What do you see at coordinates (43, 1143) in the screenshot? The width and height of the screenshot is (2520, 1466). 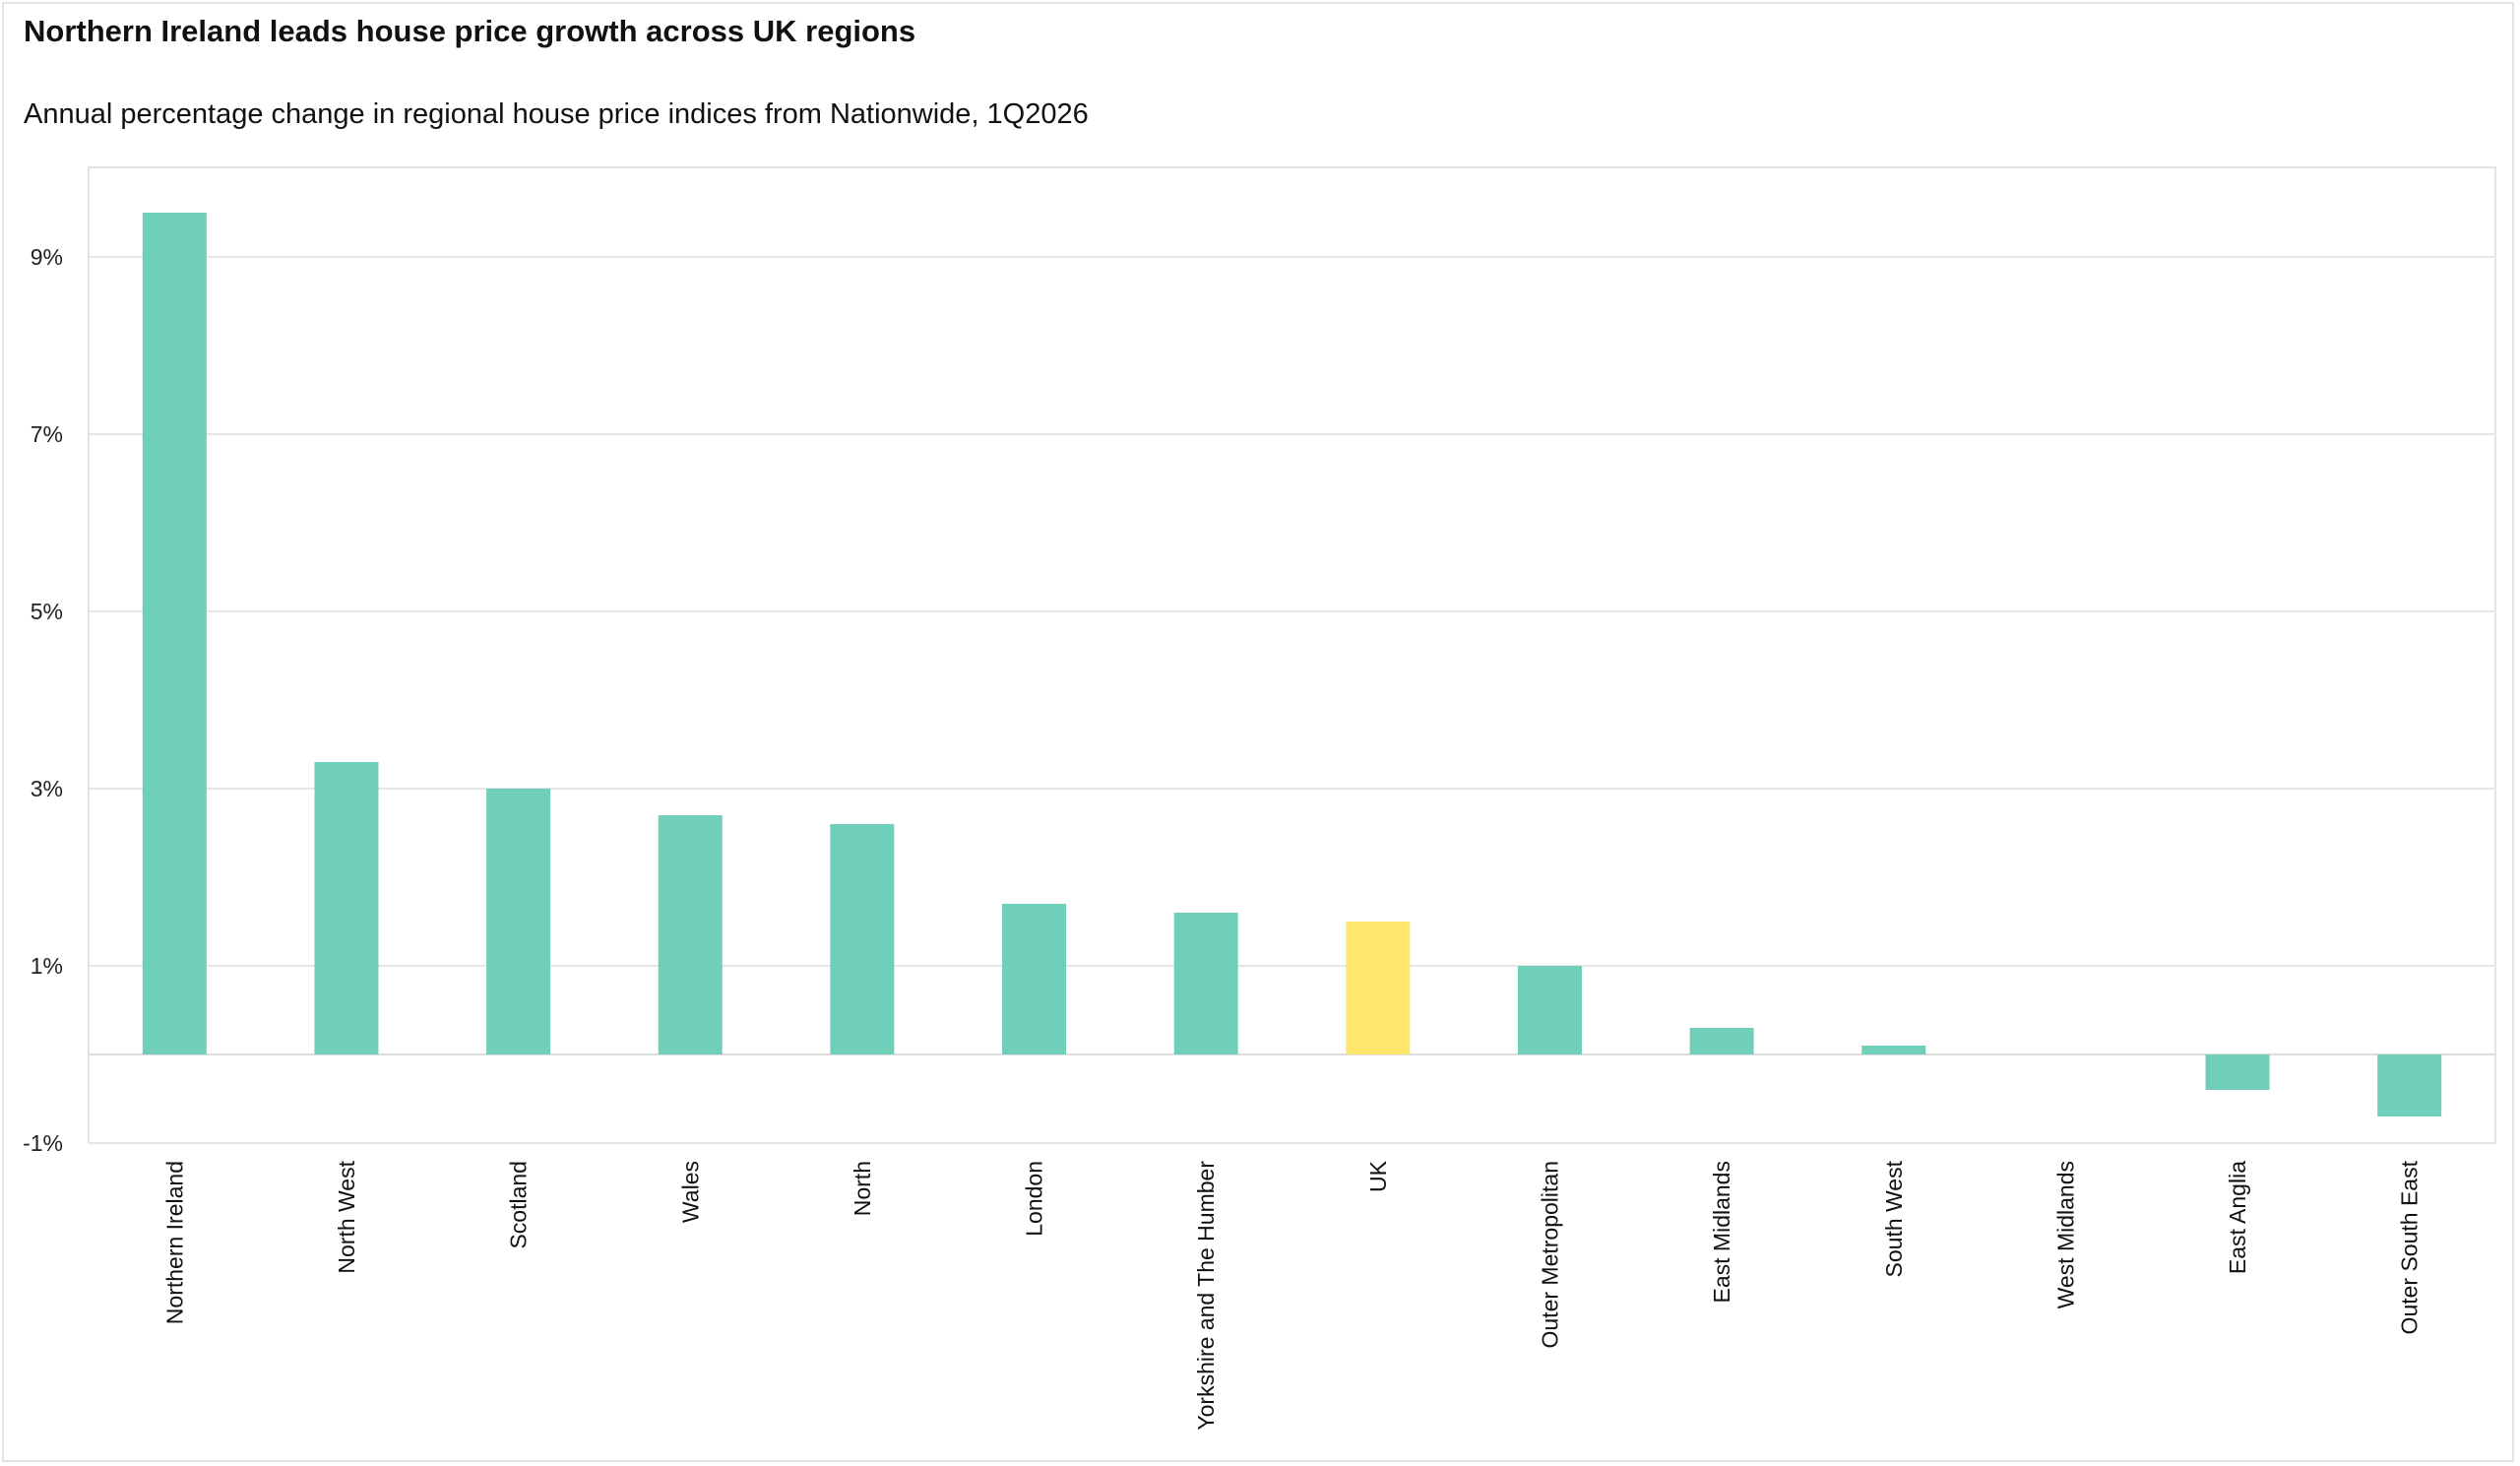 I see `y-tick-label: -1%` at bounding box center [43, 1143].